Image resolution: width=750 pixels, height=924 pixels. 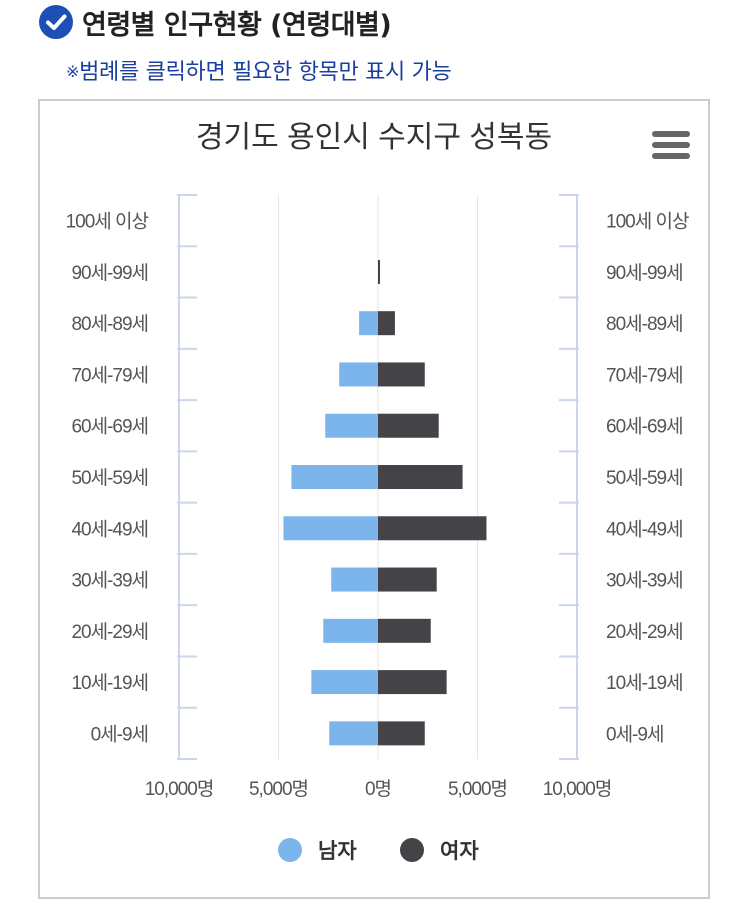 I want to click on y-axis-label-left: 80세-89세, so click(x=109, y=324).